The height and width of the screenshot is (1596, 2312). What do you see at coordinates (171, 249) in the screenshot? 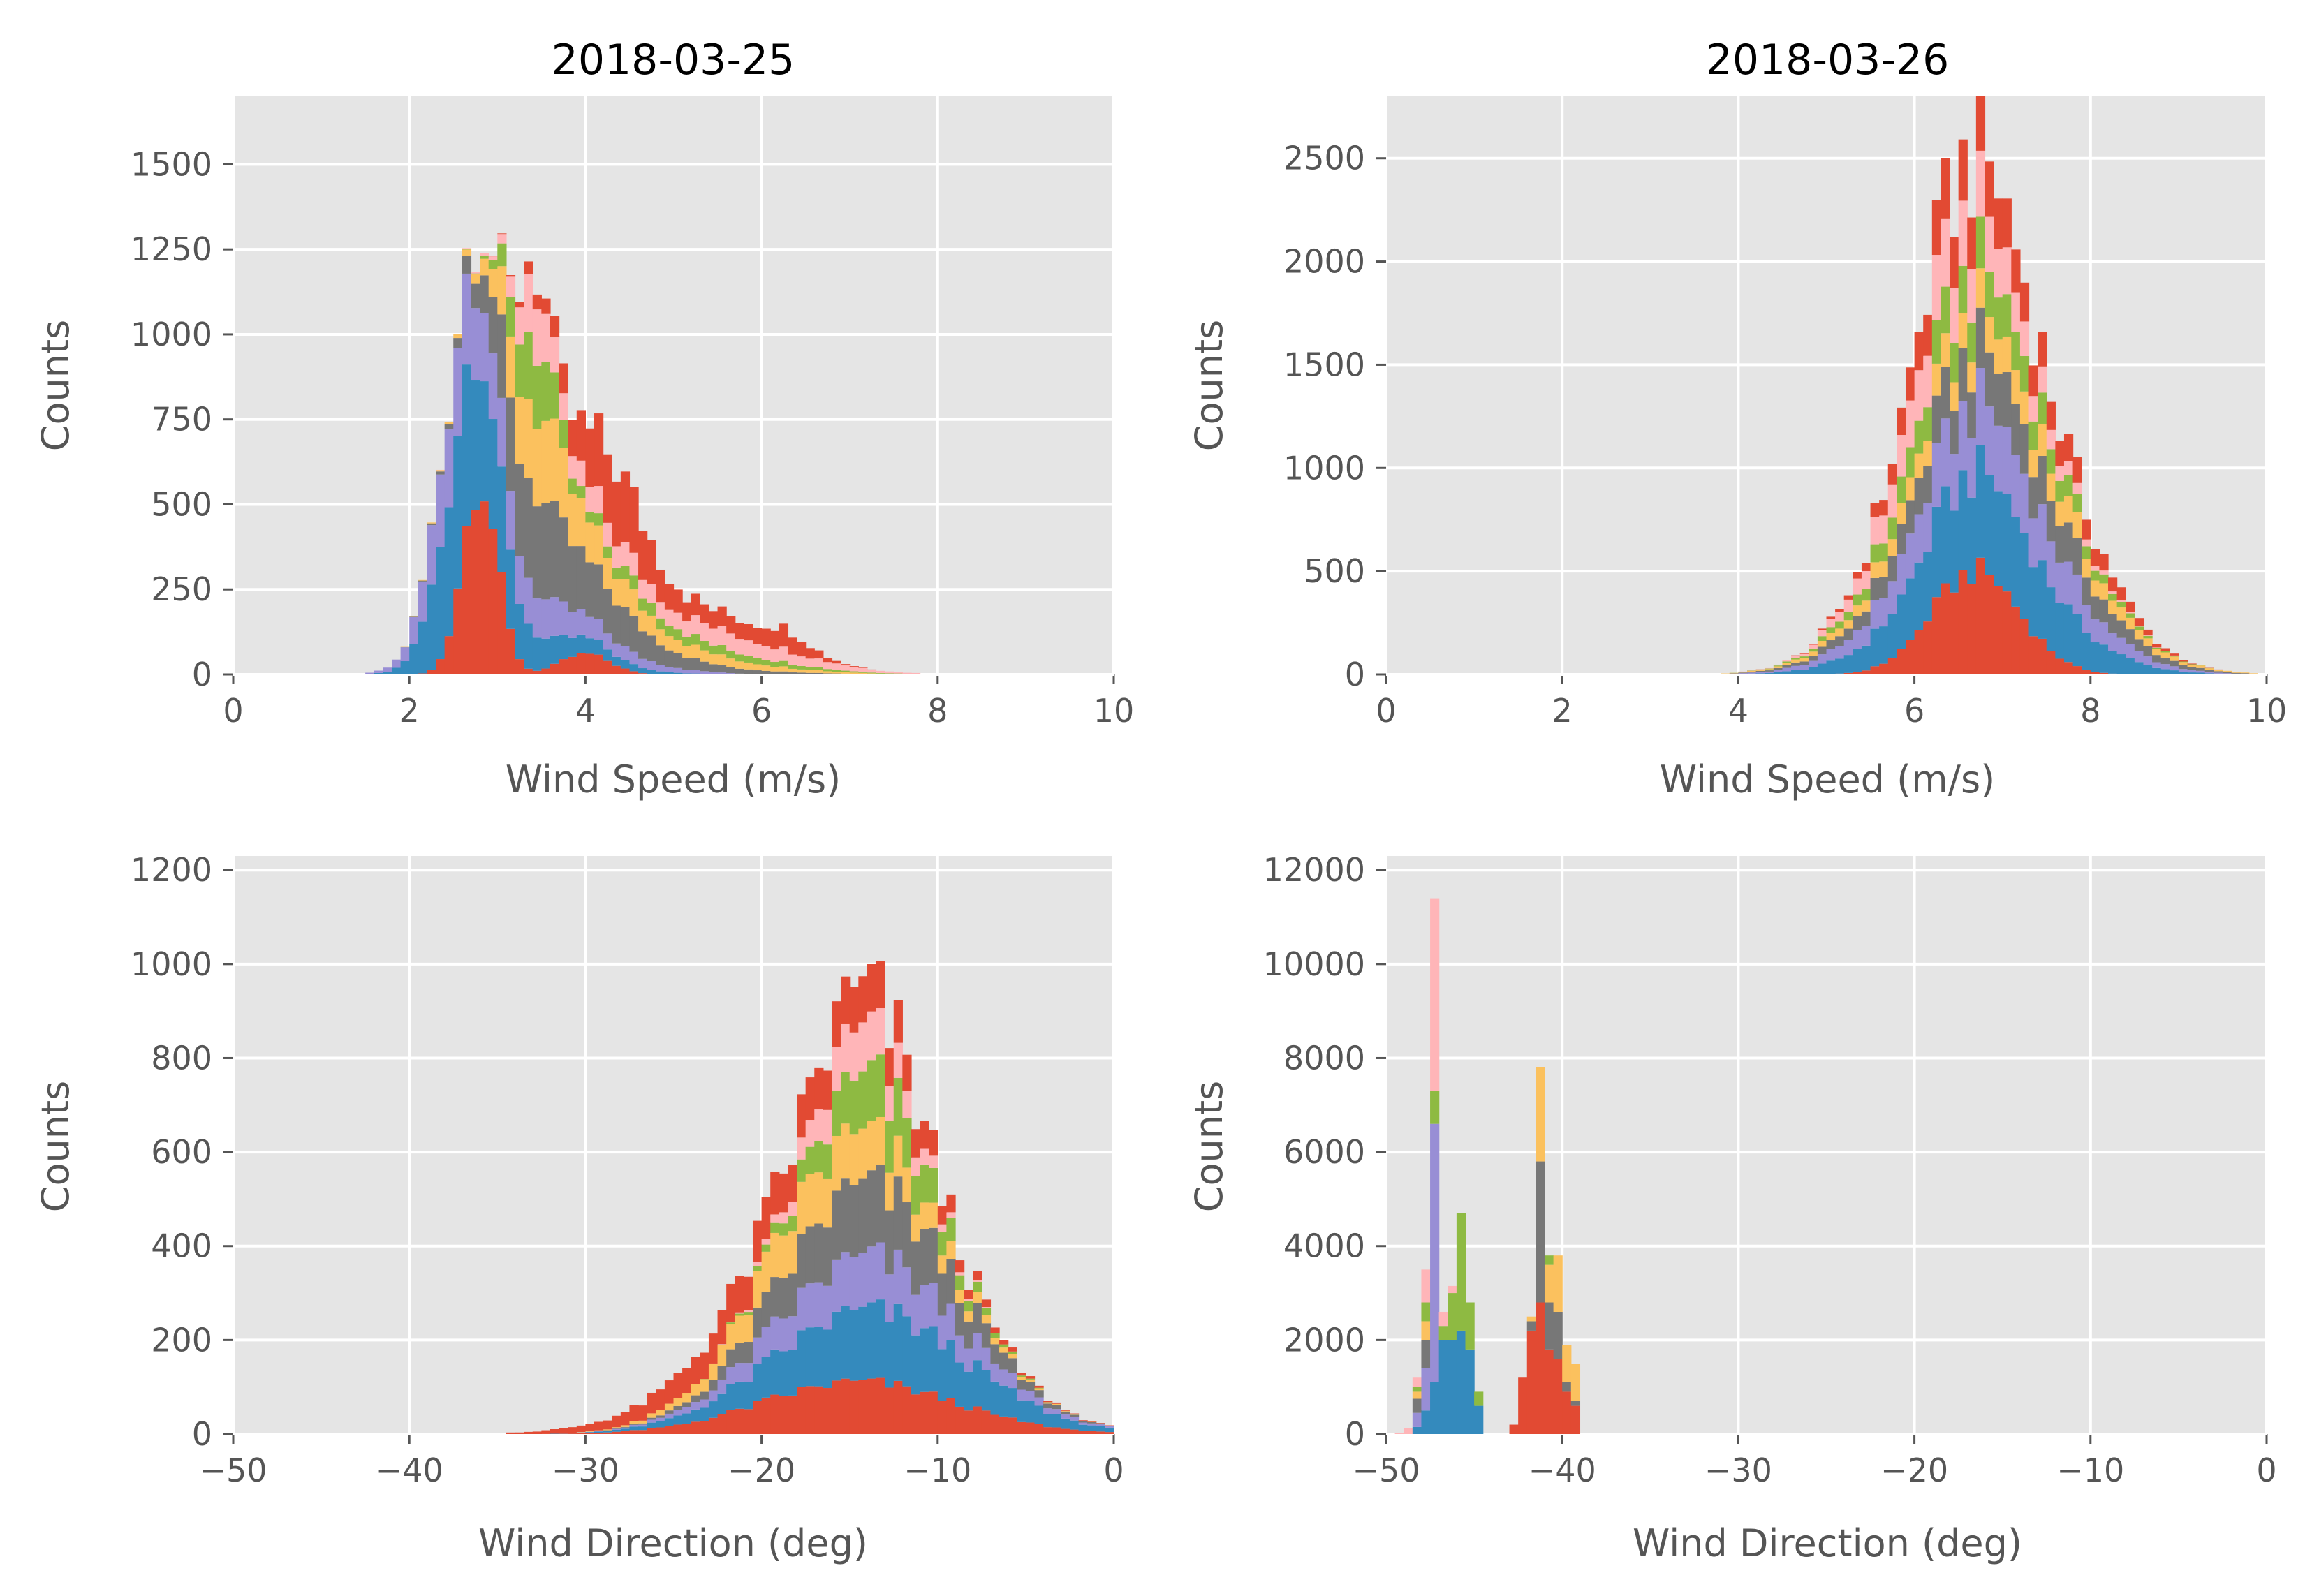
I see `y-tick-label: 1250` at bounding box center [171, 249].